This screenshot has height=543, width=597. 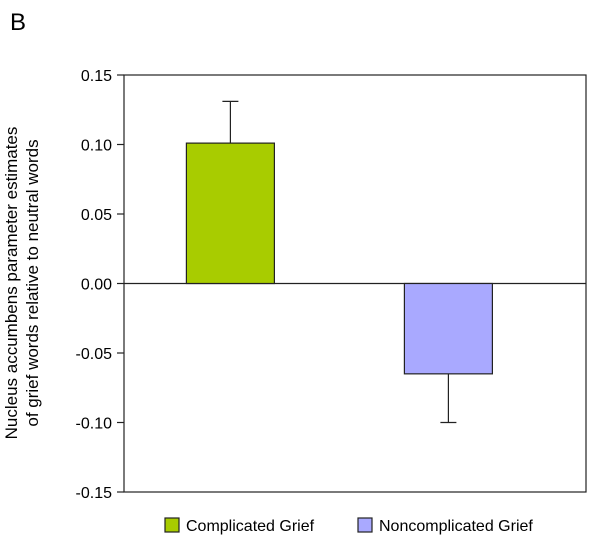 What do you see at coordinates (96, 76) in the screenshot?
I see `y-tick-label-0: 0.15` at bounding box center [96, 76].